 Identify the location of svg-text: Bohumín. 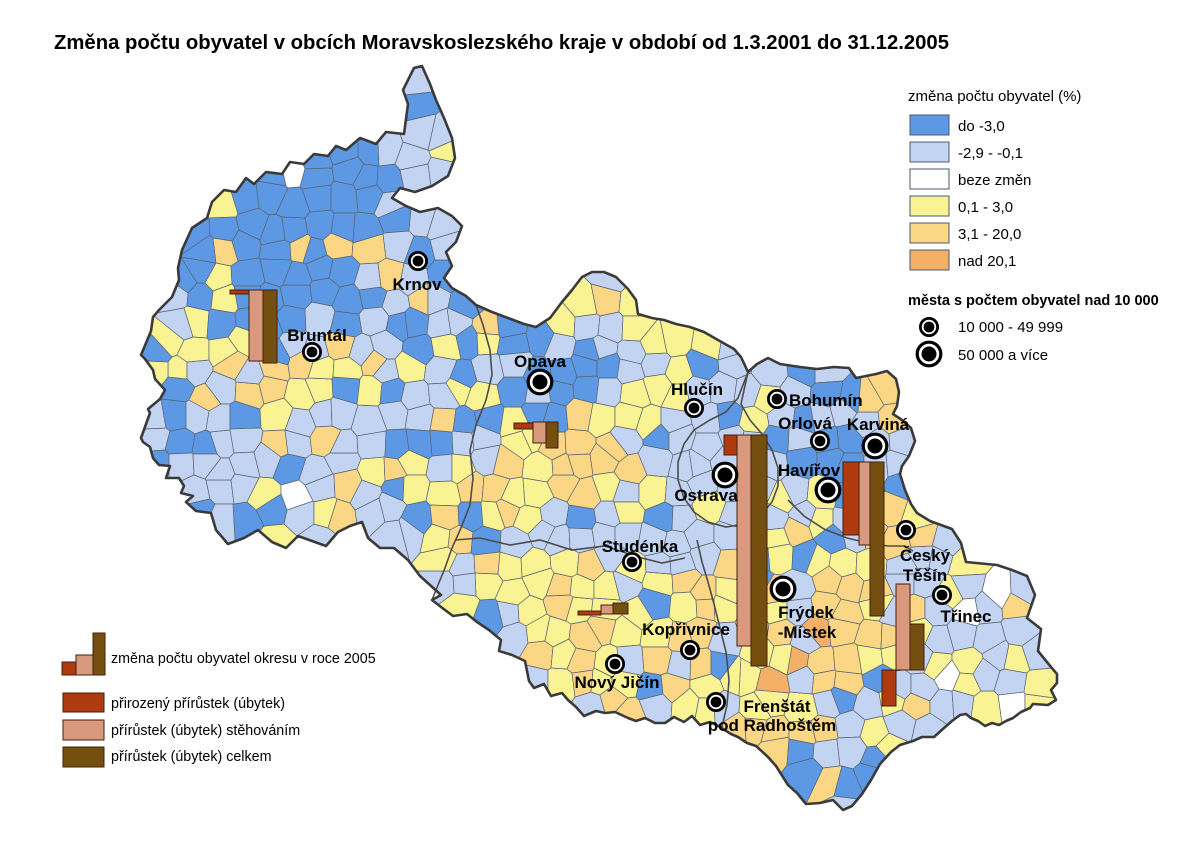
(826, 400).